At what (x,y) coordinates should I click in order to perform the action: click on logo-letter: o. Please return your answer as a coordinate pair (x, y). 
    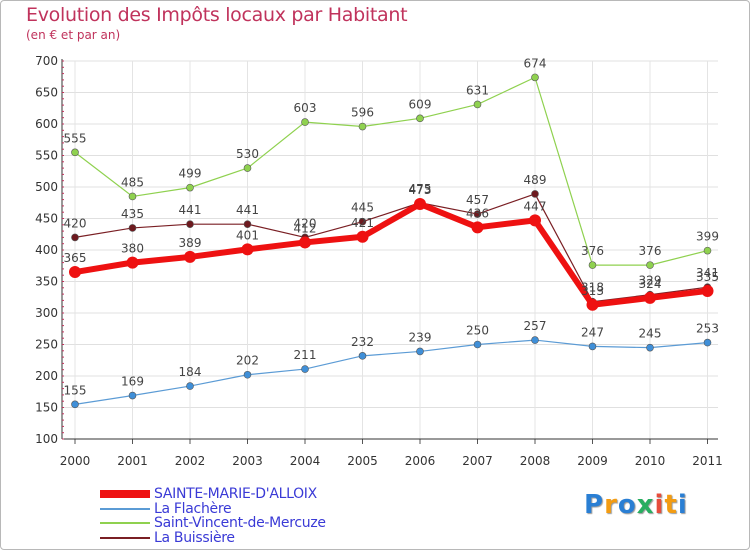
    Looking at the image, I should click on (627, 505).